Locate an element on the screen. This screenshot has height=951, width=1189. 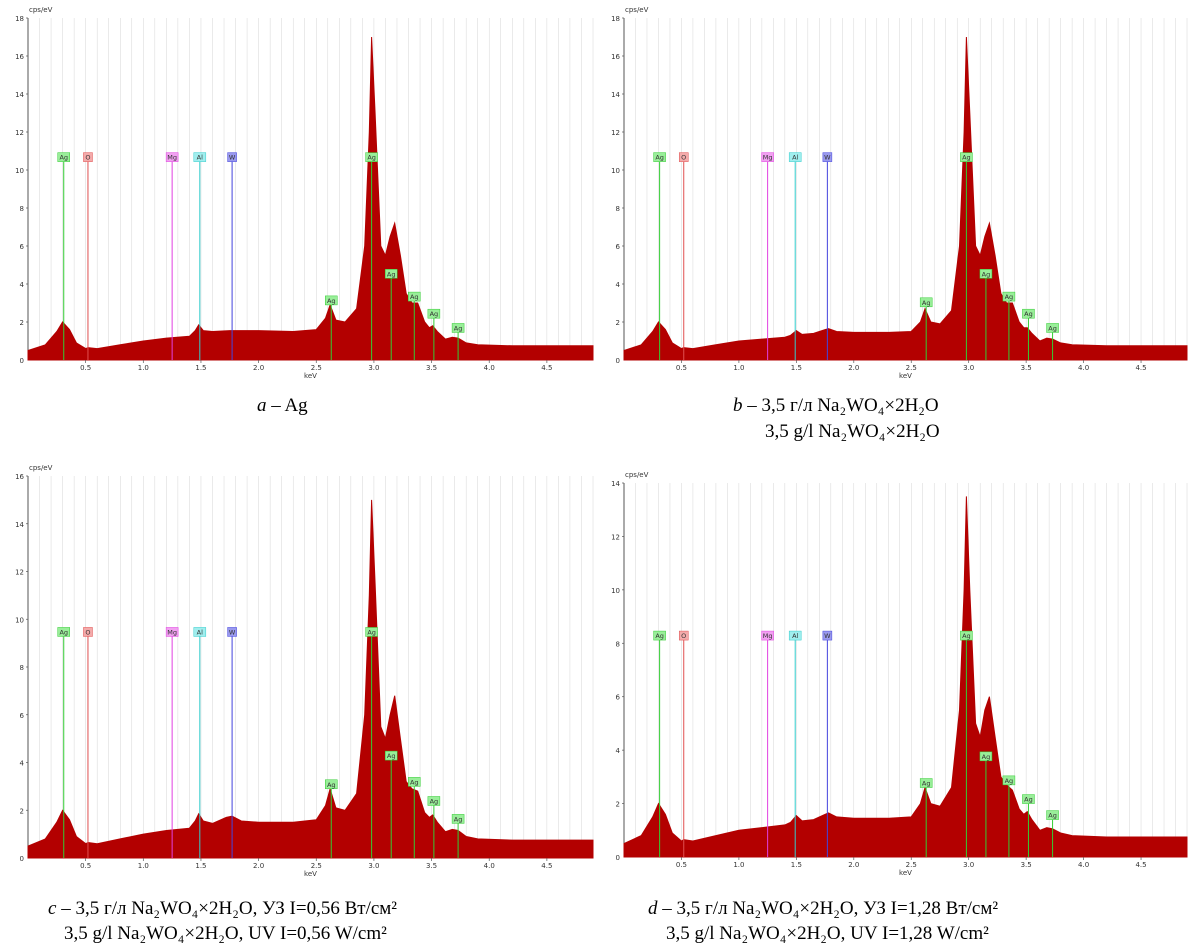
peak-label: O is located at coordinates (683, 158).